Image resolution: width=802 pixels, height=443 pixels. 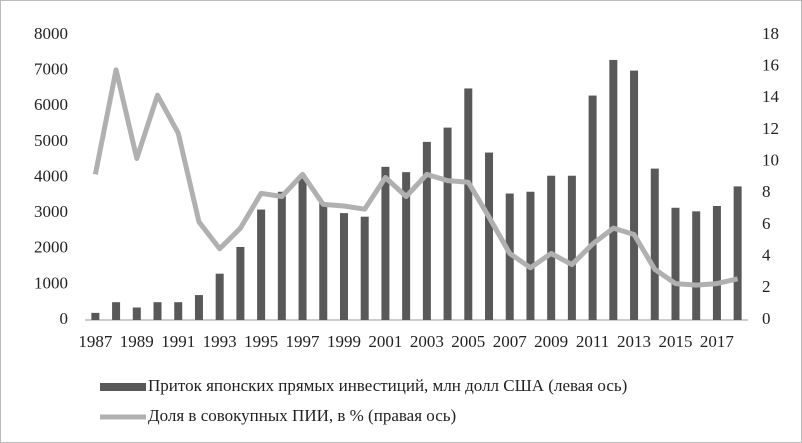 I want to click on x-tick-label: 2013, so click(x=634, y=341).